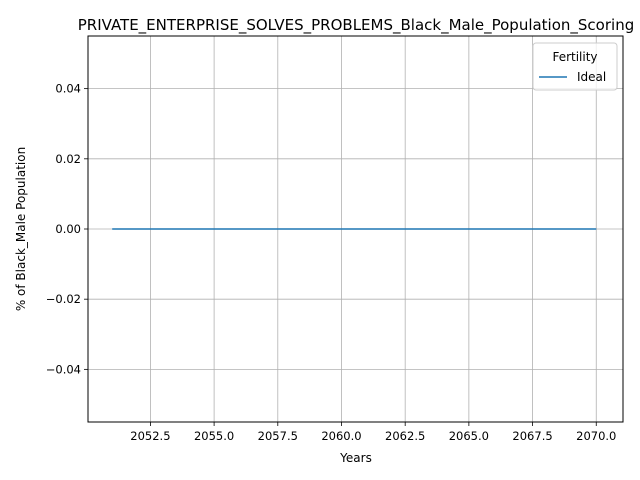 This screenshot has height=480, width=640. Describe the element at coordinates (278, 436) in the screenshot. I see `x-tick-label: 2057.5` at that location.